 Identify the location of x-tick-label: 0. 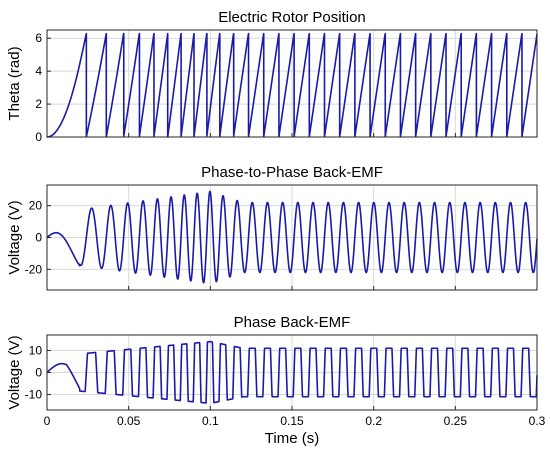
(47, 421).